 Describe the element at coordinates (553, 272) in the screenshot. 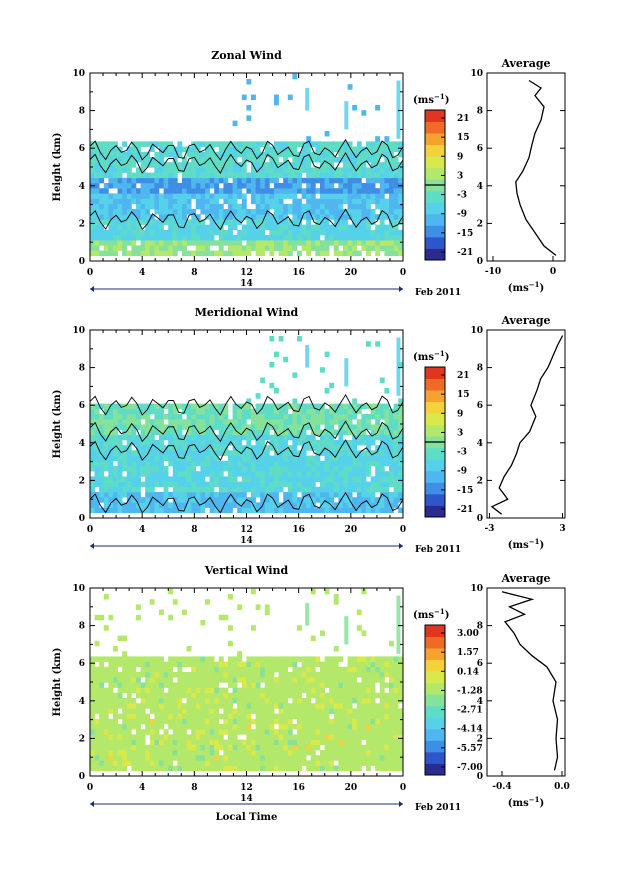

I see `profile-x-tick: 0` at that location.